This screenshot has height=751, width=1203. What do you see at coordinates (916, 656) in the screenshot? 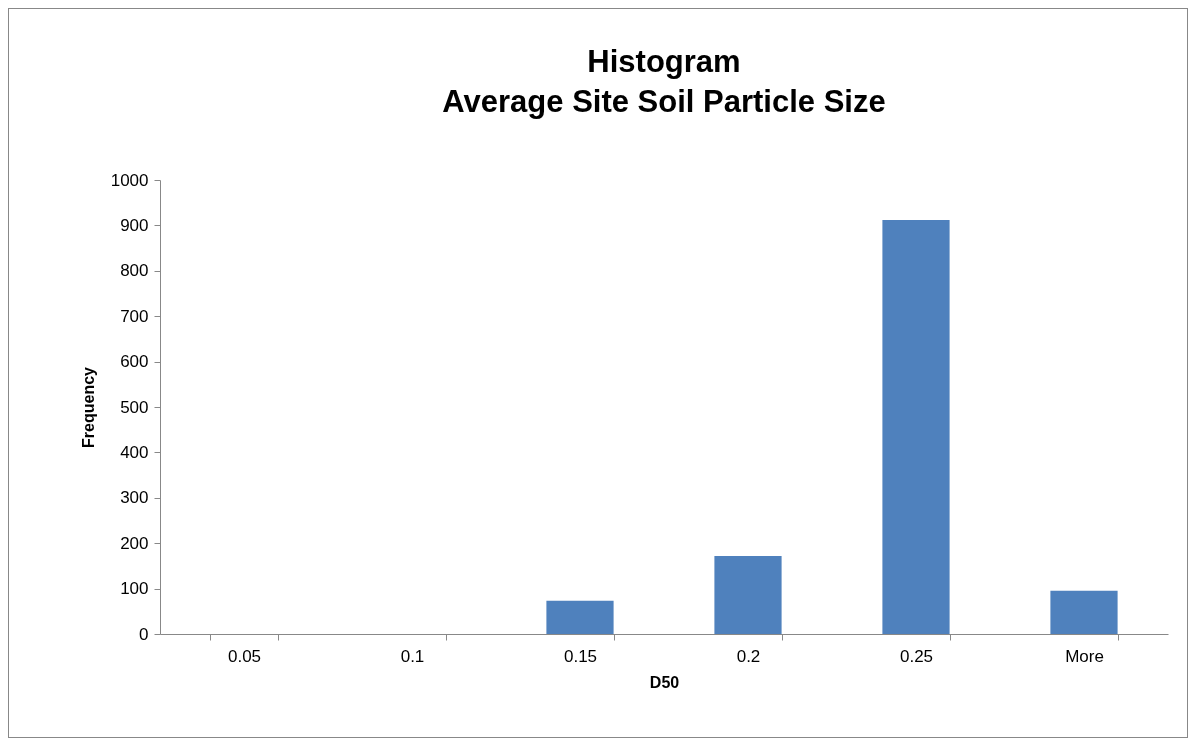
I see `x-tick-label: 0.25` at bounding box center [916, 656].